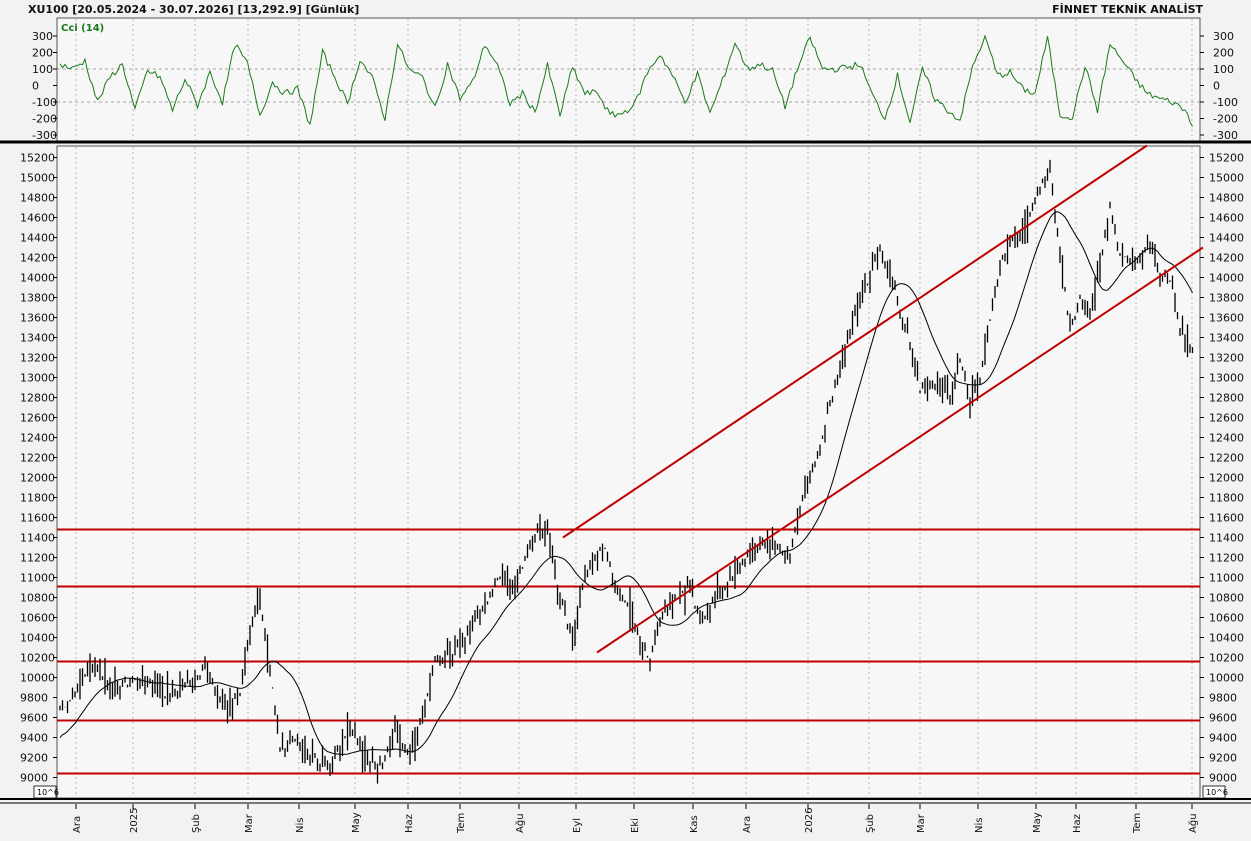 The height and width of the screenshot is (841, 1251). What do you see at coordinates (37, 558) in the screenshot?
I see `price-tick-left: 11200` at bounding box center [37, 558].